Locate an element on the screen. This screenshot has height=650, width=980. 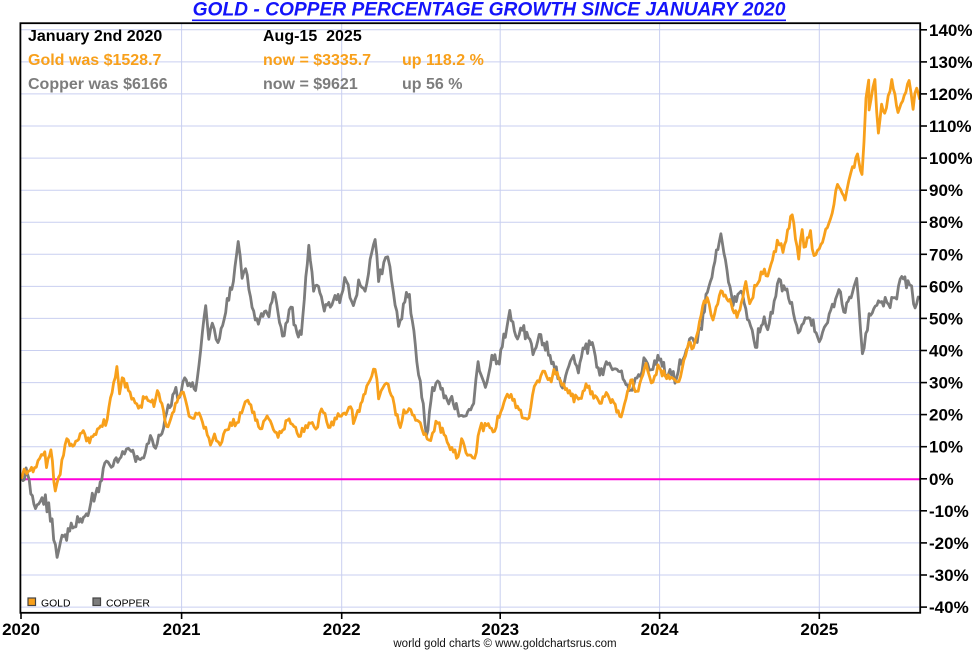
svg-text: 20% is located at coordinates (946, 415).